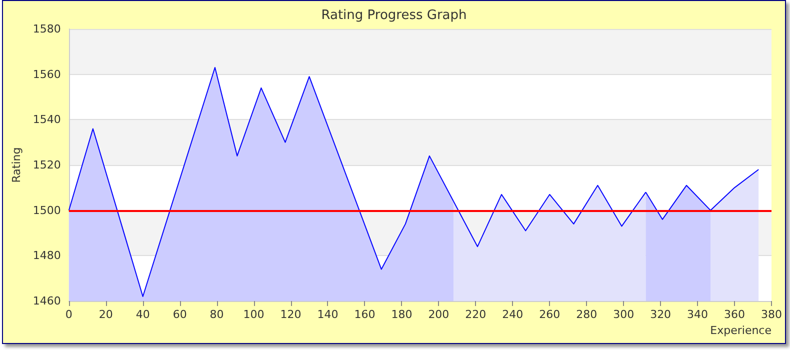 This screenshot has width=790, height=350. I want to click on x-tick-label: 280, so click(587, 314).